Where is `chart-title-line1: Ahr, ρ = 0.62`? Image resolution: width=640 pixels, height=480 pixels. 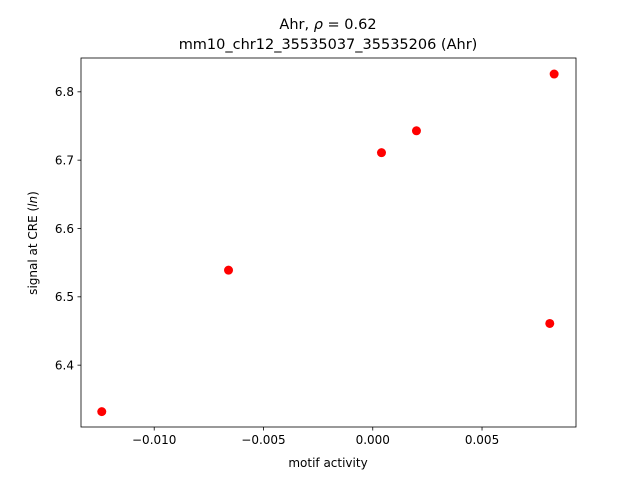
chart-title-line1: Ahr, ρ = 0.62 is located at coordinates (327, 25).